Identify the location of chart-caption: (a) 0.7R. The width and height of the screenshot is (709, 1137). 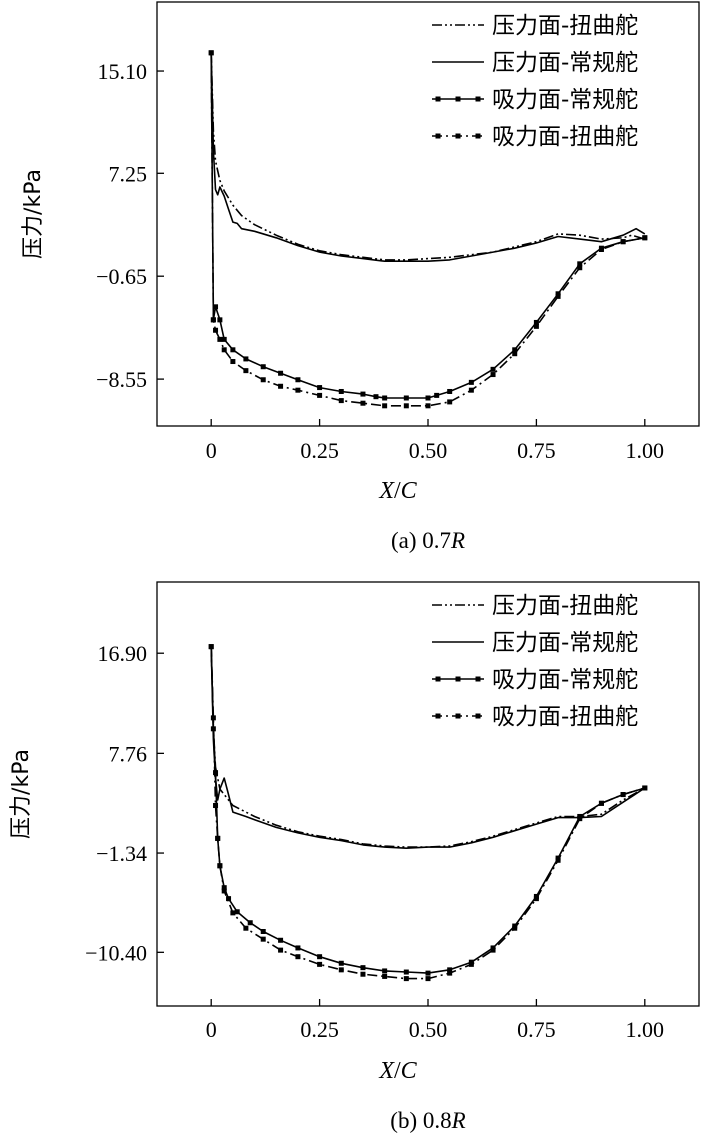
(428, 540).